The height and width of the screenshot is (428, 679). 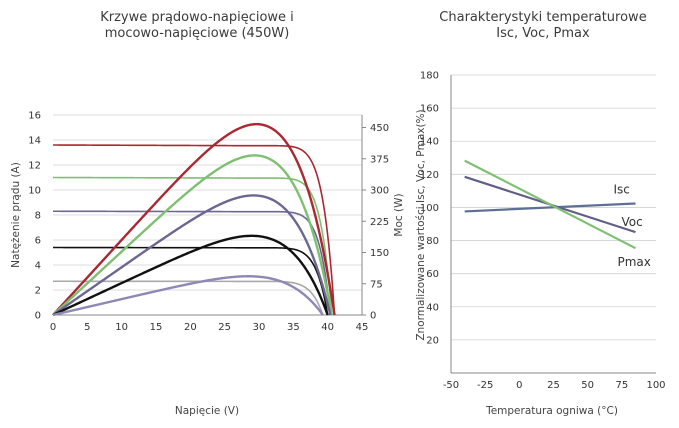 What do you see at coordinates (429, 142) in the screenshot?
I see `y-tick-label: 140` at bounding box center [429, 142].